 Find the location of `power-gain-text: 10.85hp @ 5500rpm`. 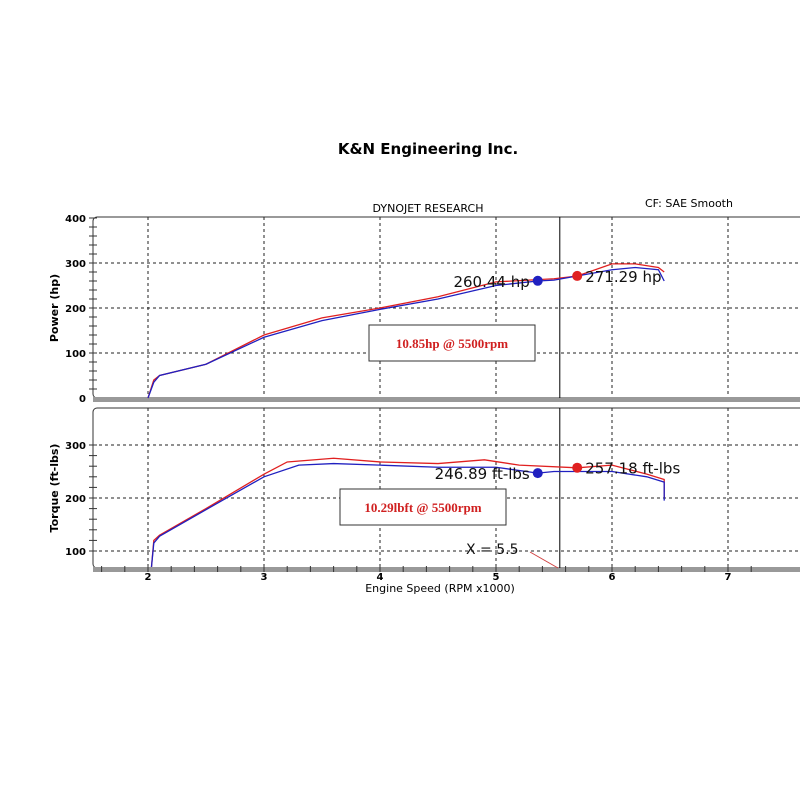

power-gain-text: 10.85hp @ 5500rpm is located at coordinates (452, 343).